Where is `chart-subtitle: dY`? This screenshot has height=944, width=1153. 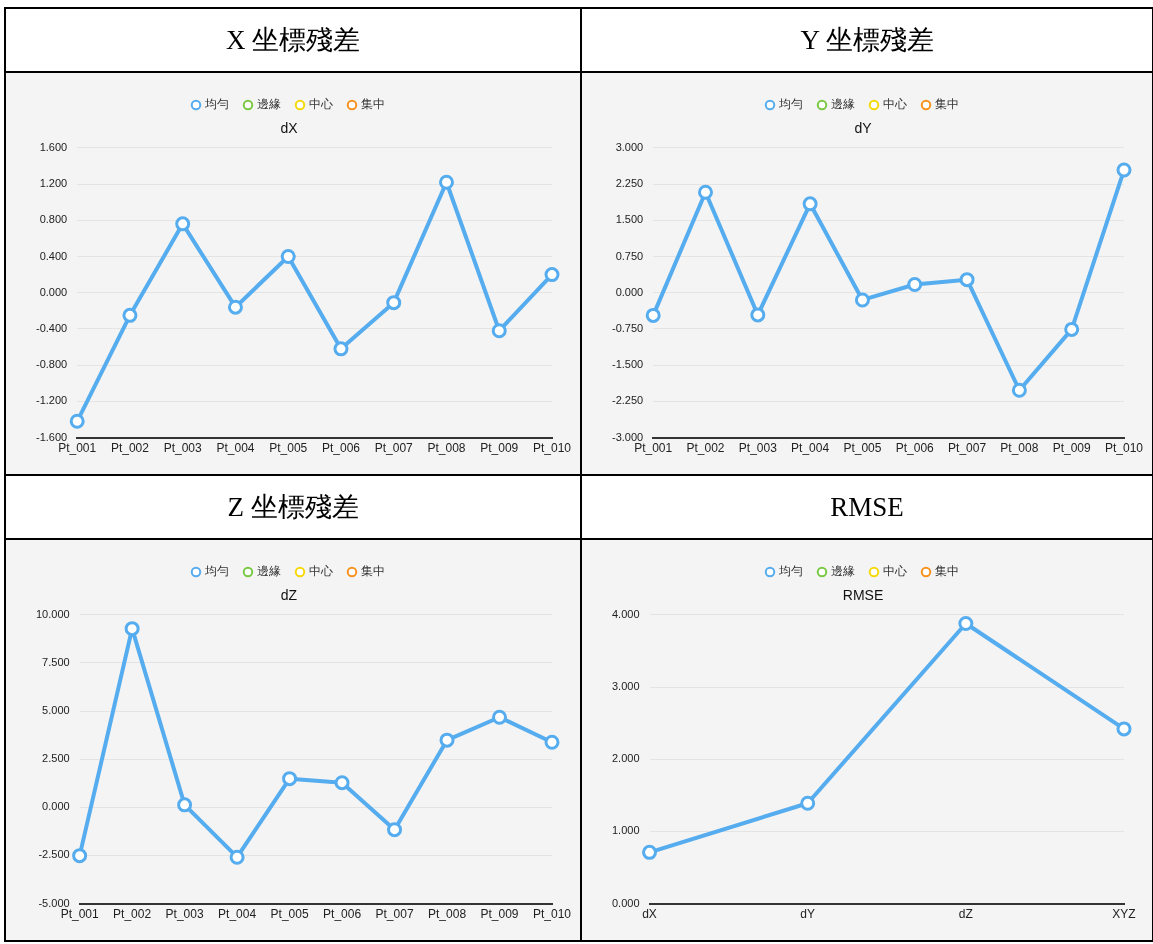 chart-subtitle: dY is located at coordinates (863, 128).